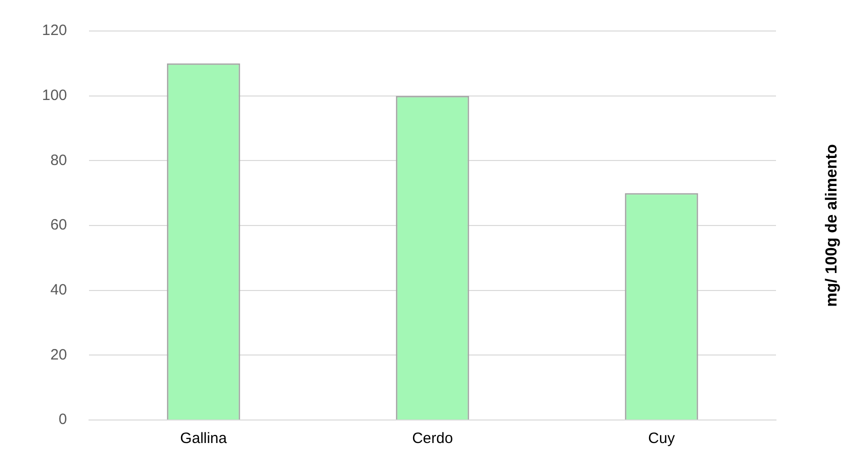  What do you see at coordinates (55, 31) in the screenshot?
I see `y-tick-label: 120` at bounding box center [55, 31].